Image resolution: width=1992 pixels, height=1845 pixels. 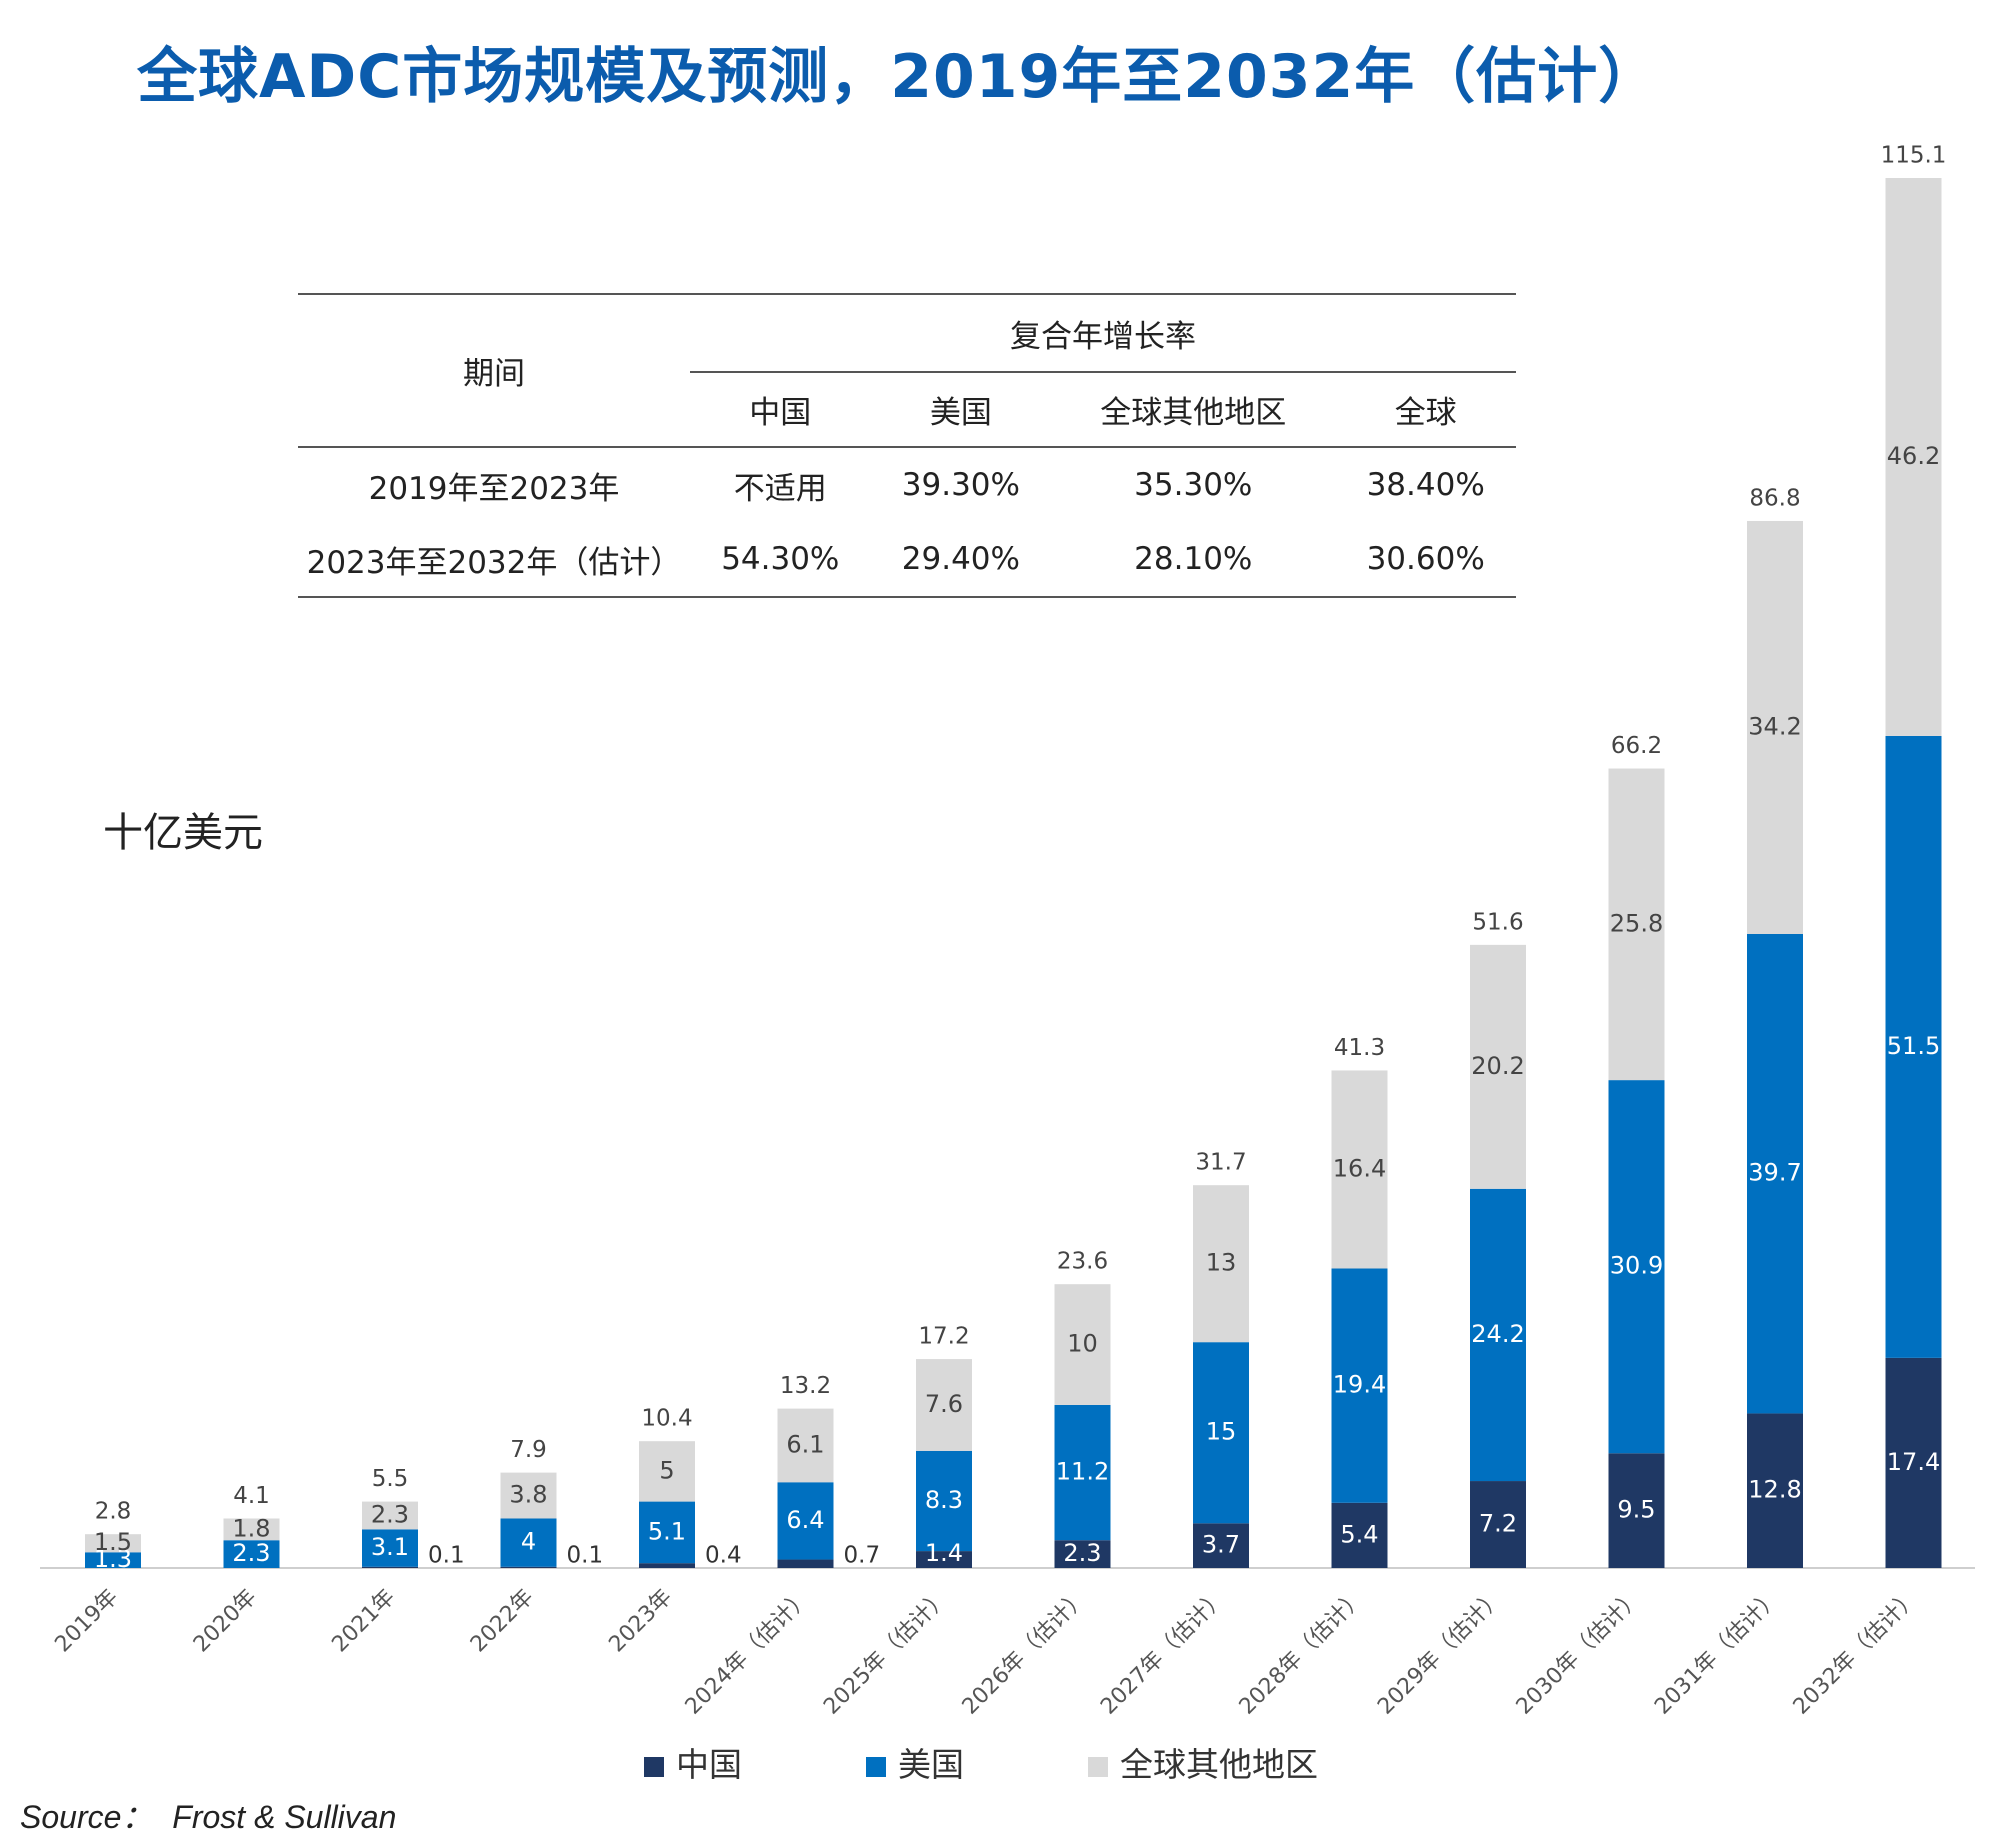 What do you see at coordinates (87, 1817) in the screenshot?
I see `source-label: Source：` at bounding box center [87, 1817].